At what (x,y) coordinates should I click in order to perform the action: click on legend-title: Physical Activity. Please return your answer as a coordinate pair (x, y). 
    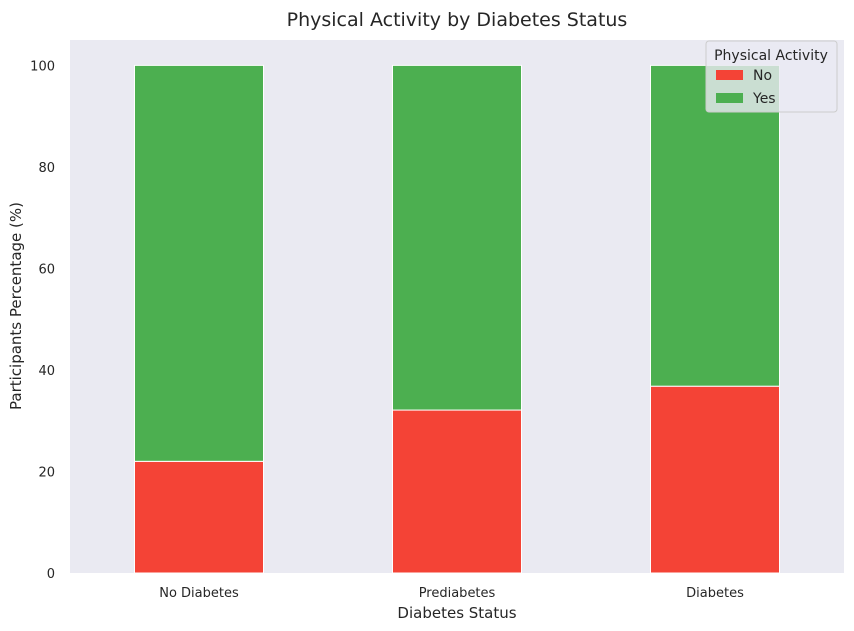
    Looking at the image, I should click on (771, 56).